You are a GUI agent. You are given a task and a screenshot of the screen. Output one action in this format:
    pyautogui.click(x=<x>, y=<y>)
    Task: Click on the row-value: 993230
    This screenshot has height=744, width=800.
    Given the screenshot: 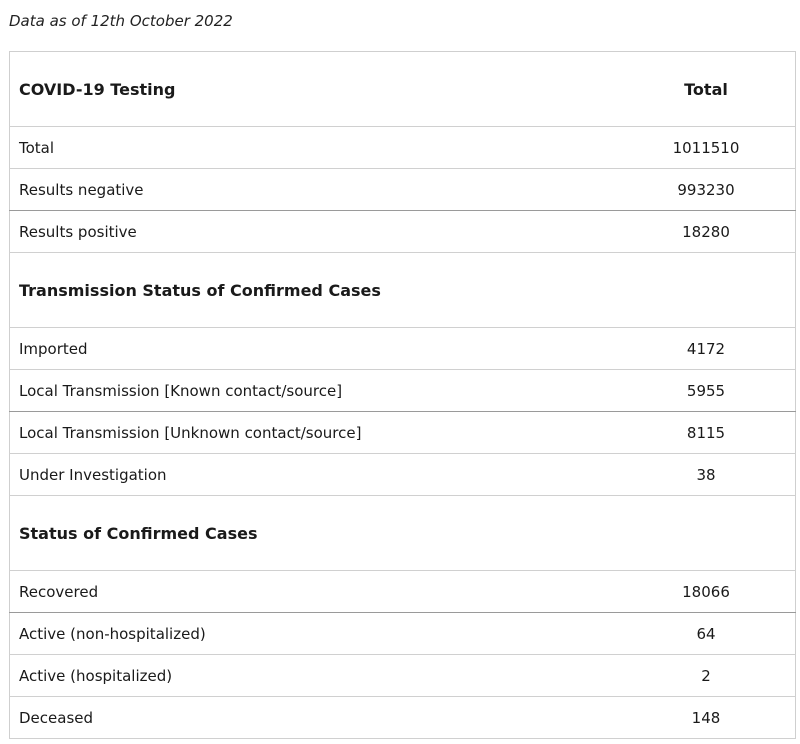 What is the action you would take?
    pyautogui.click(x=706, y=189)
    